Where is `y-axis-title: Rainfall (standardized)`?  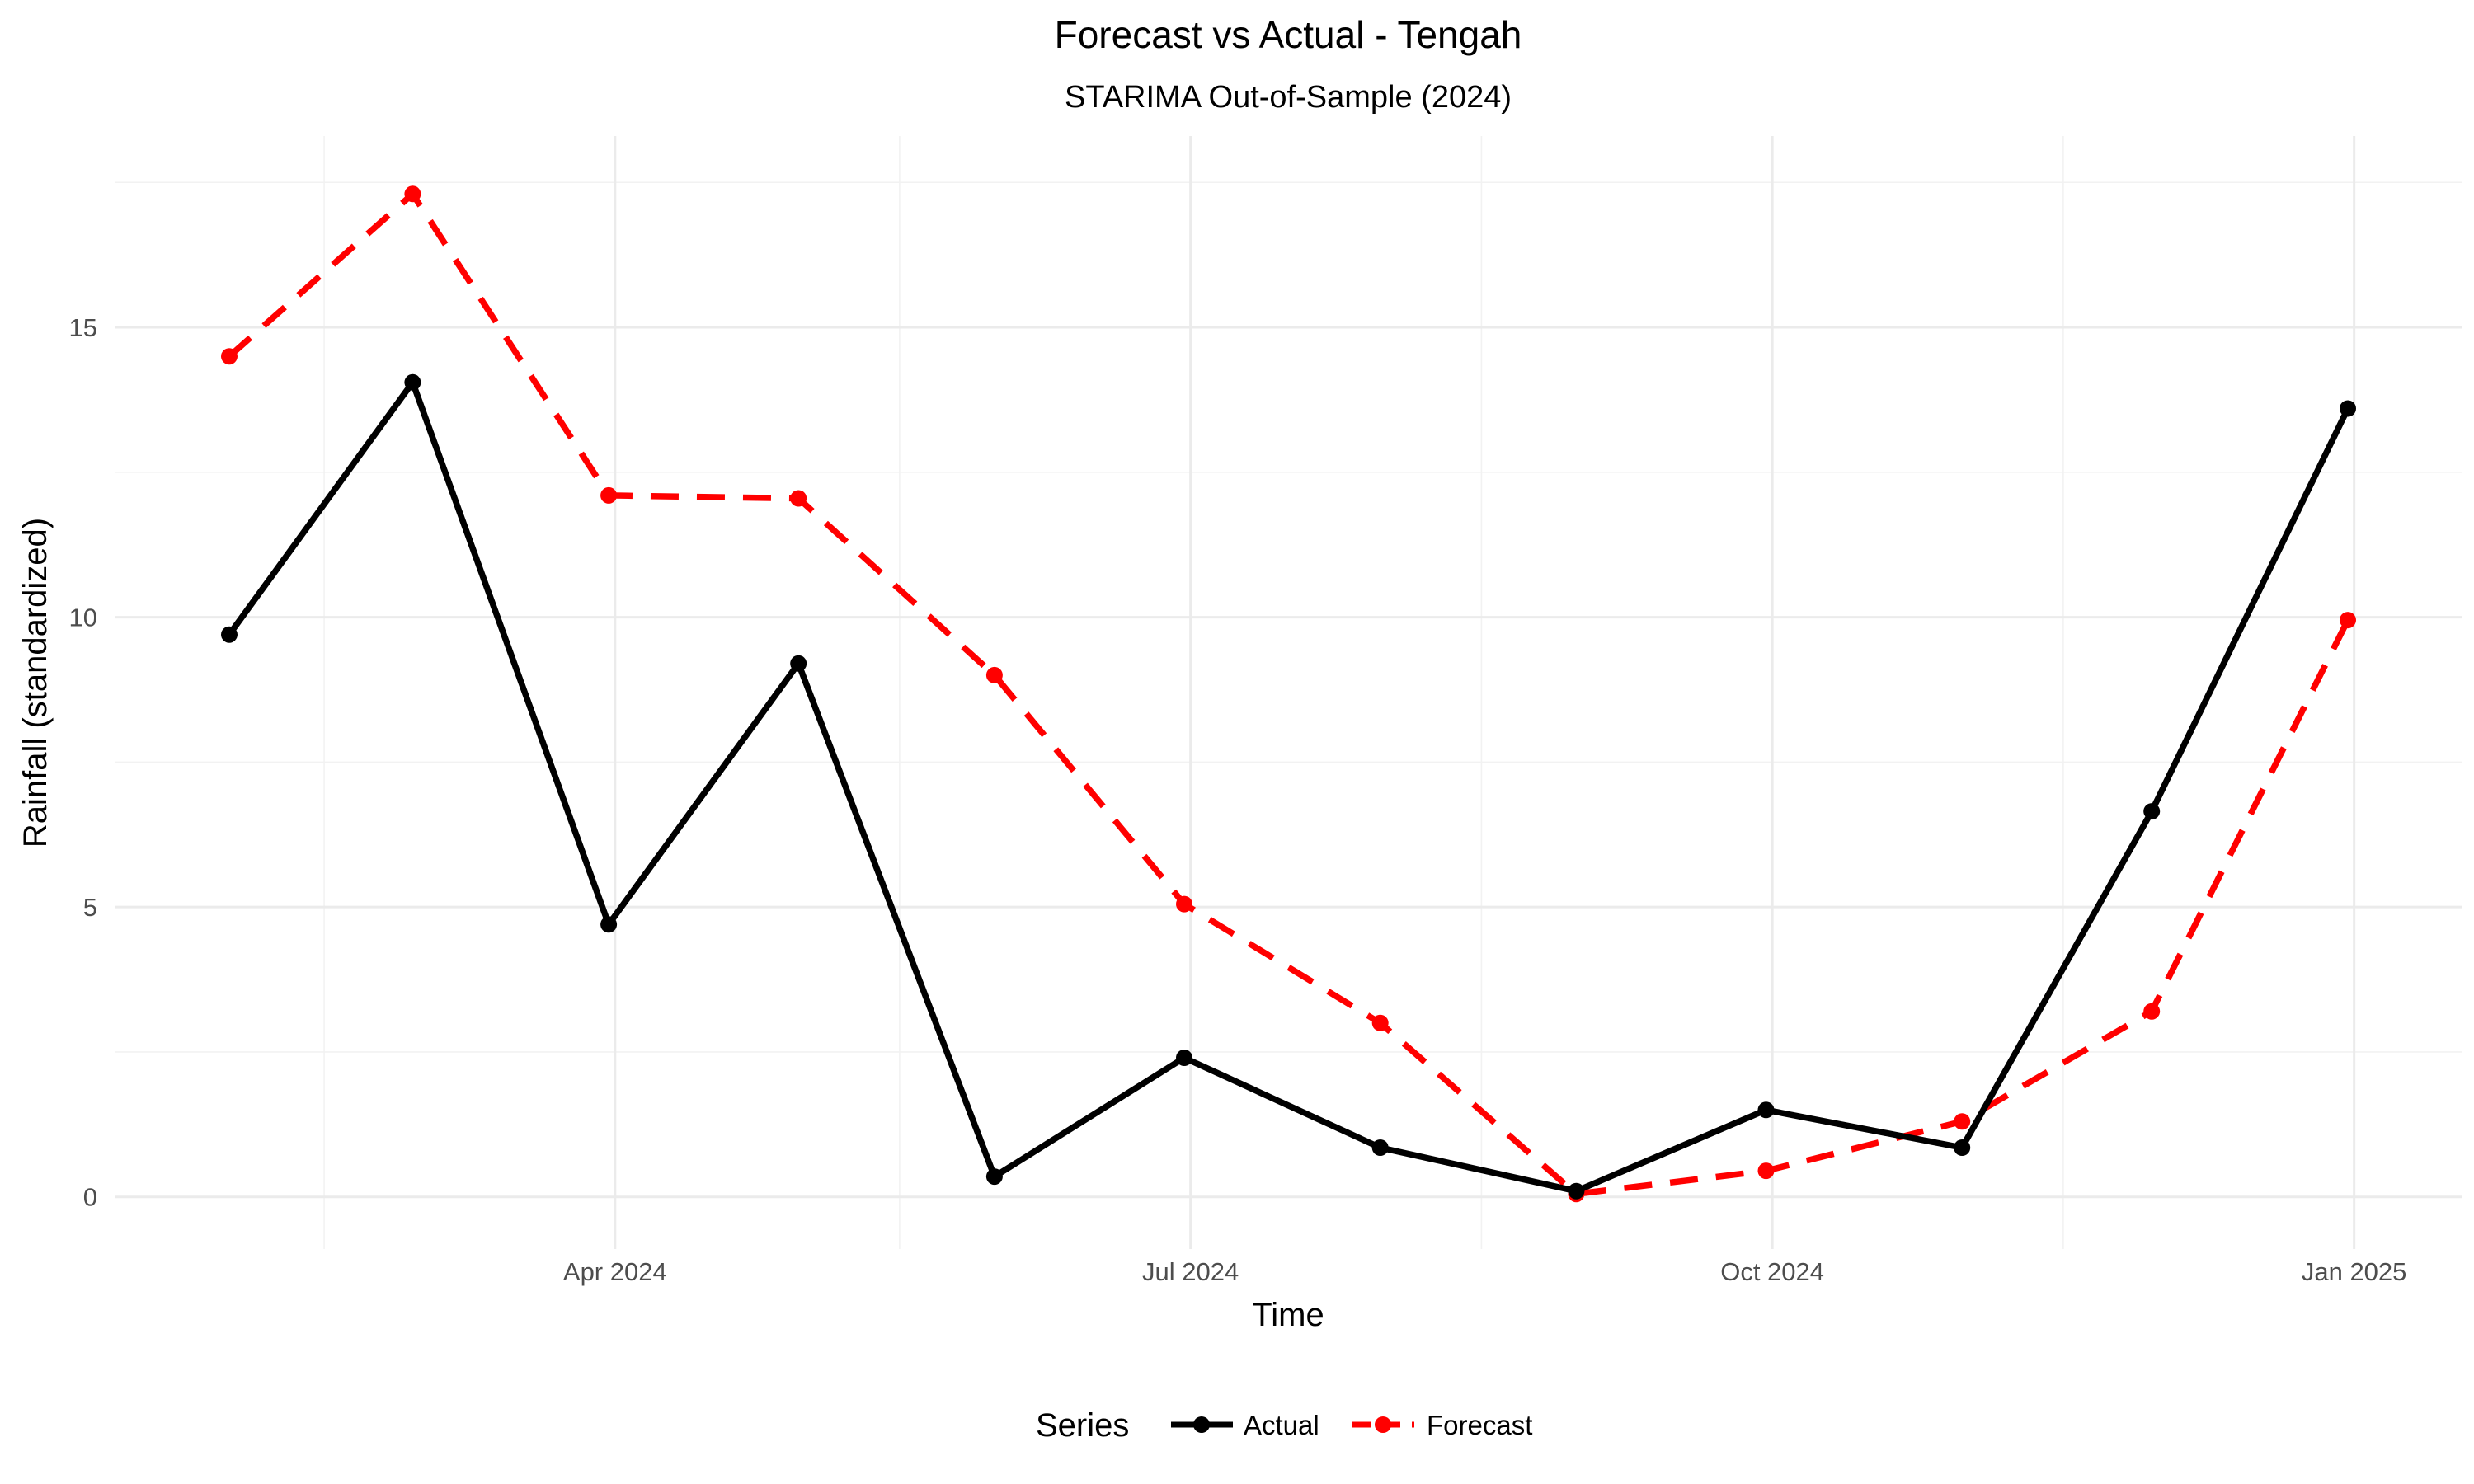 y-axis-title: Rainfall (standardized) is located at coordinates (35, 683).